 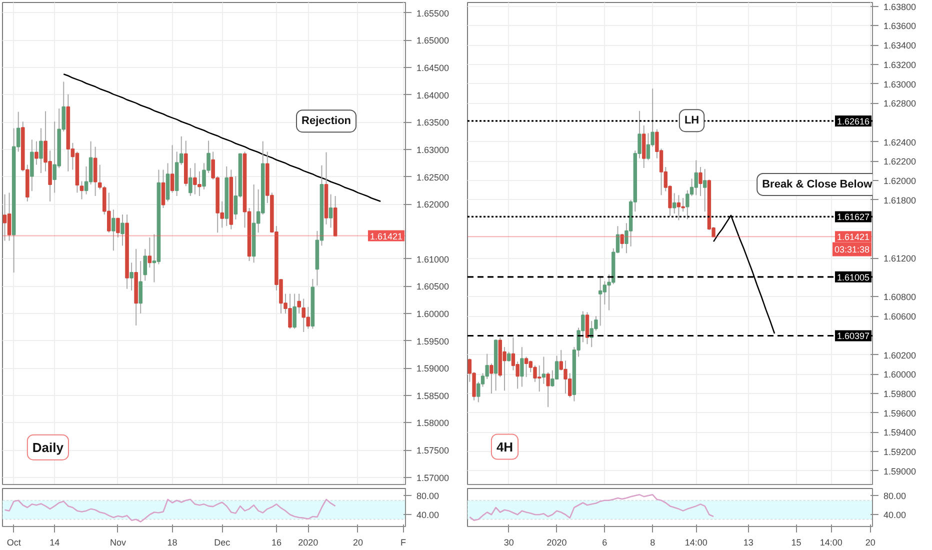 I want to click on x-tick-label: 2020, so click(x=308, y=543).